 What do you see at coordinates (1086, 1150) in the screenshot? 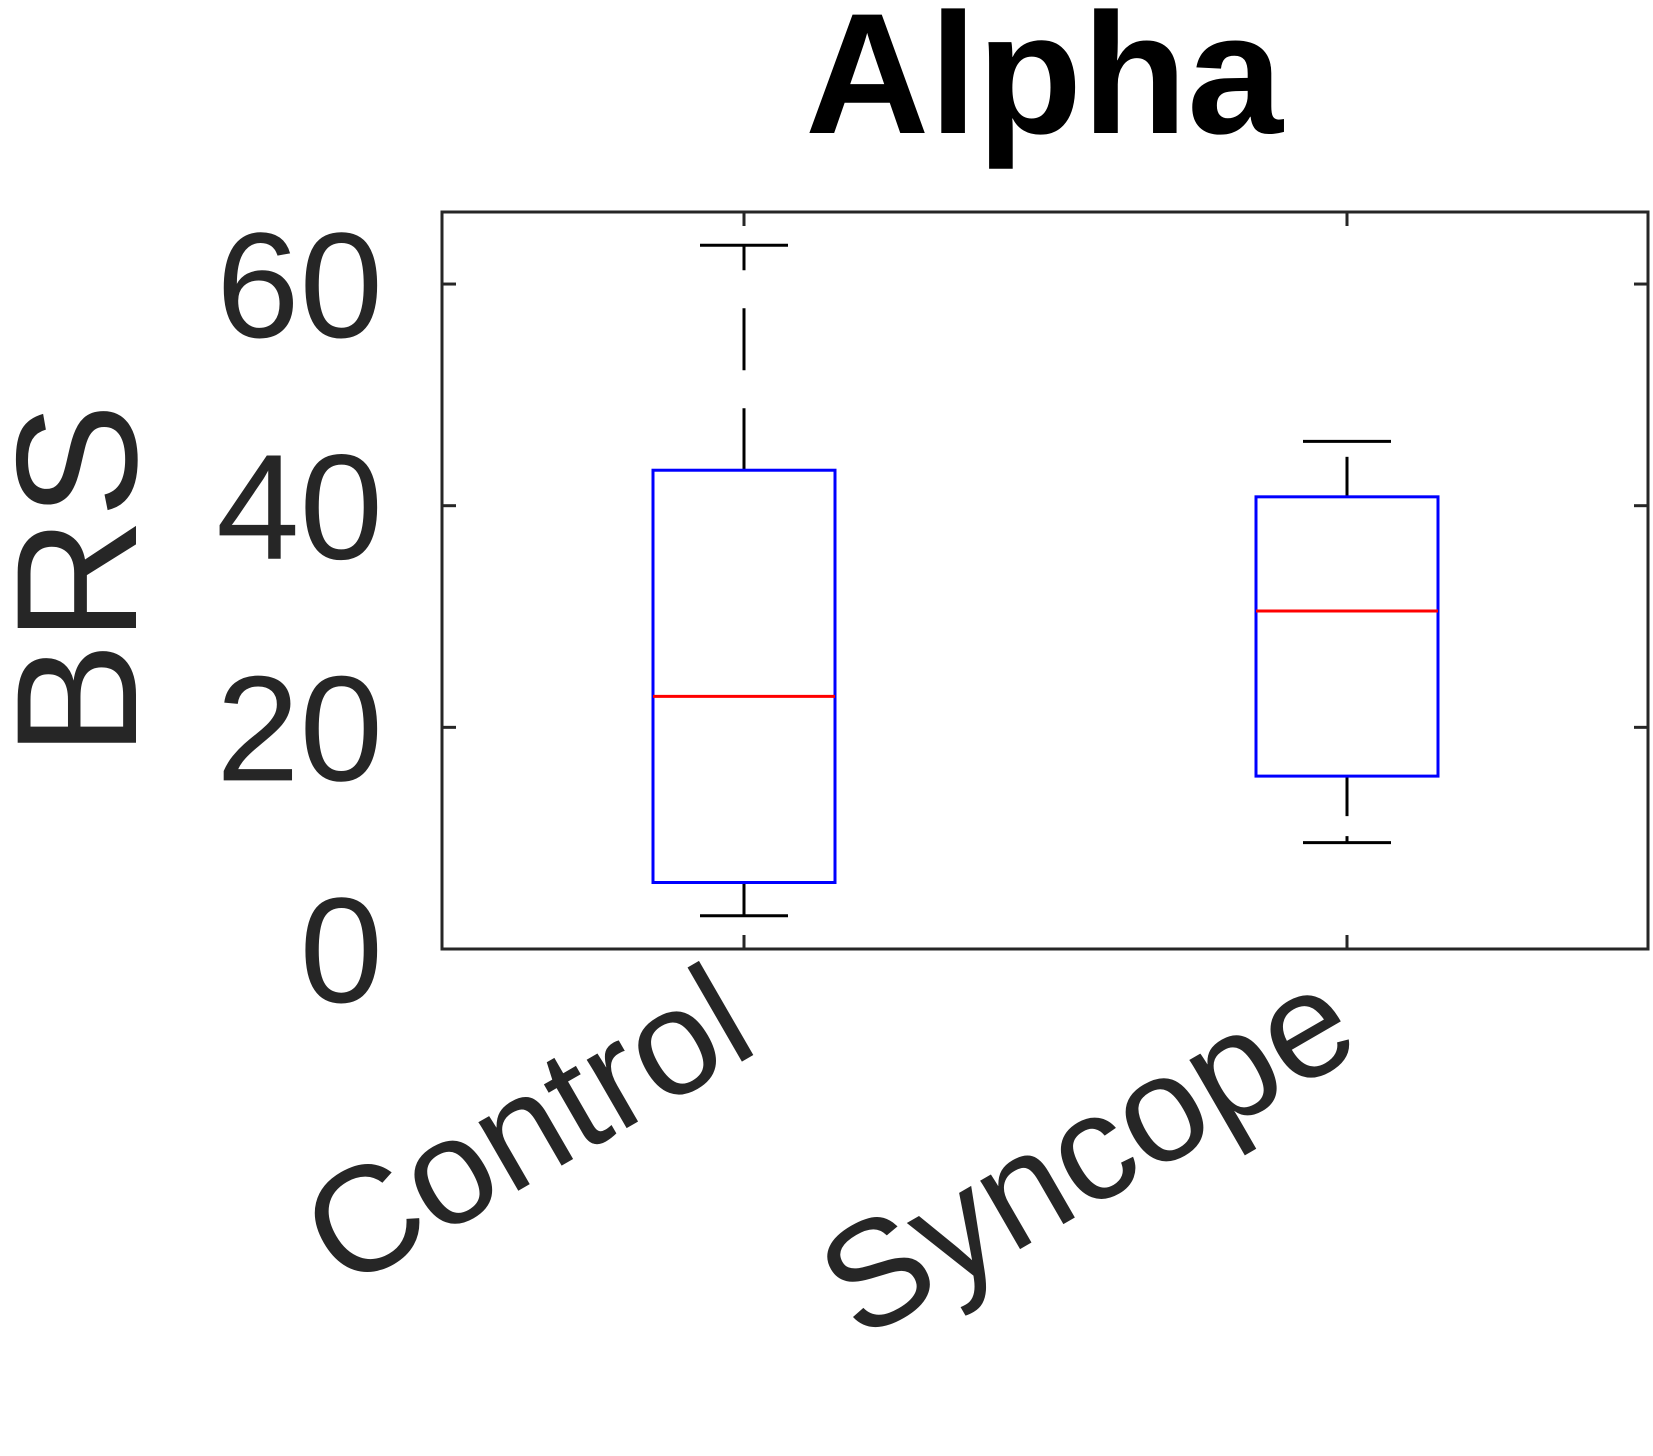
I see `x-tick-label: Syncope` at bounding box center [1086, 1150].